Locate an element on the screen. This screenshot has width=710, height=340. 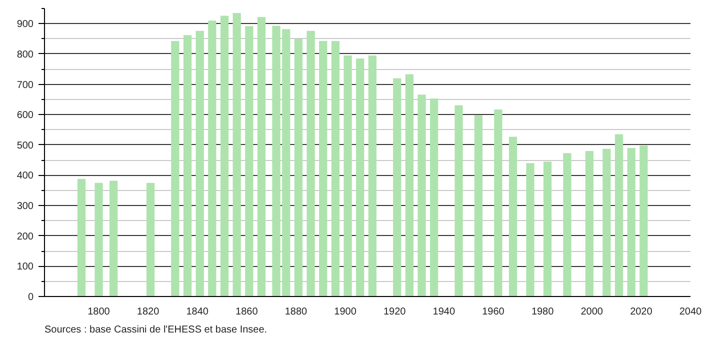
x-tick-label: 1980 is located at coordinates (542, 312).